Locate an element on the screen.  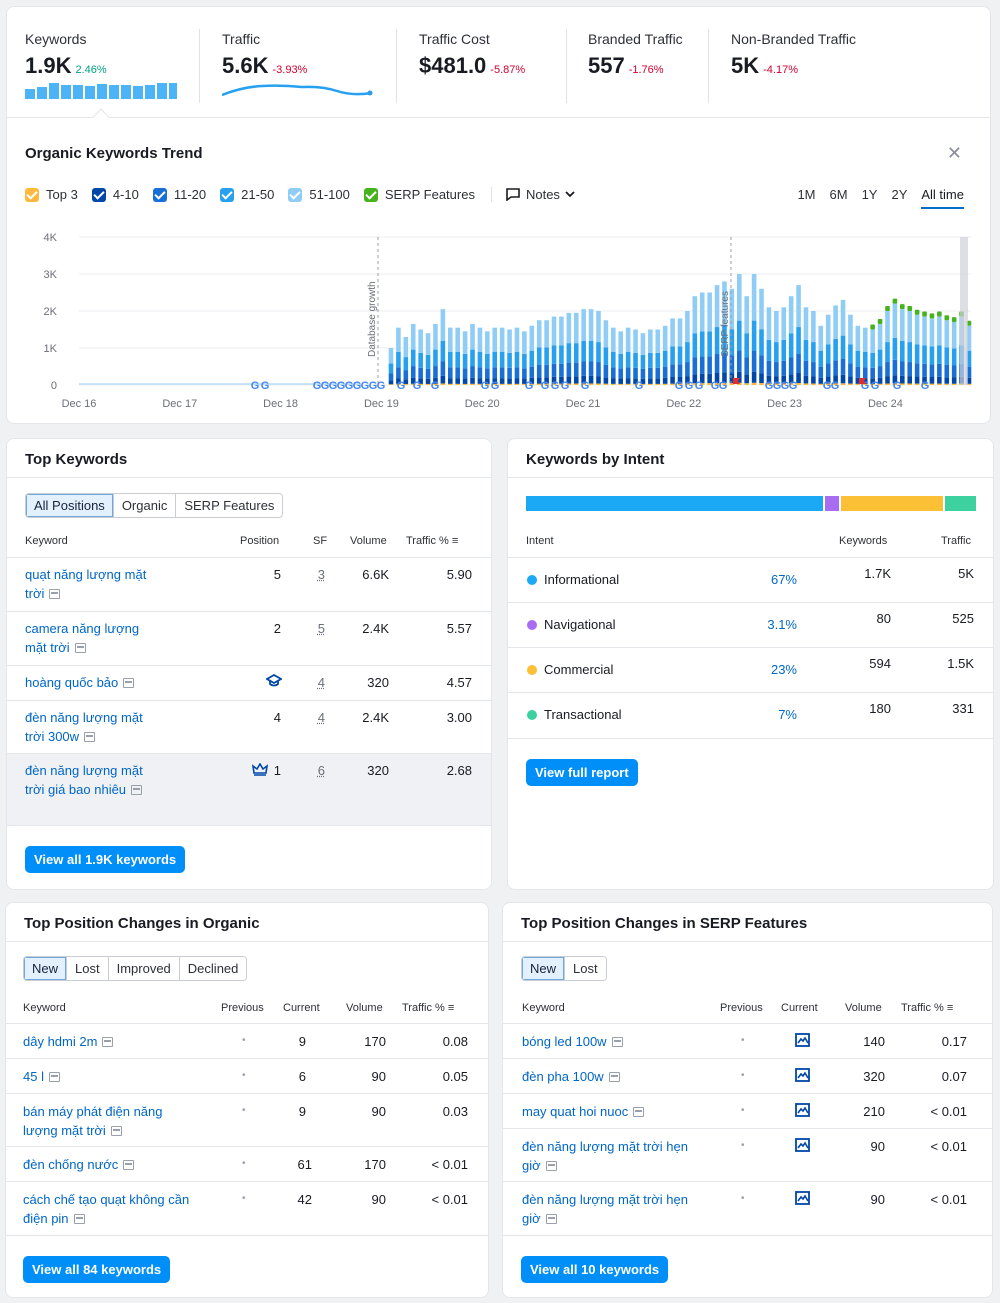
period-all-time: All time is located at coordinates (942, 198).